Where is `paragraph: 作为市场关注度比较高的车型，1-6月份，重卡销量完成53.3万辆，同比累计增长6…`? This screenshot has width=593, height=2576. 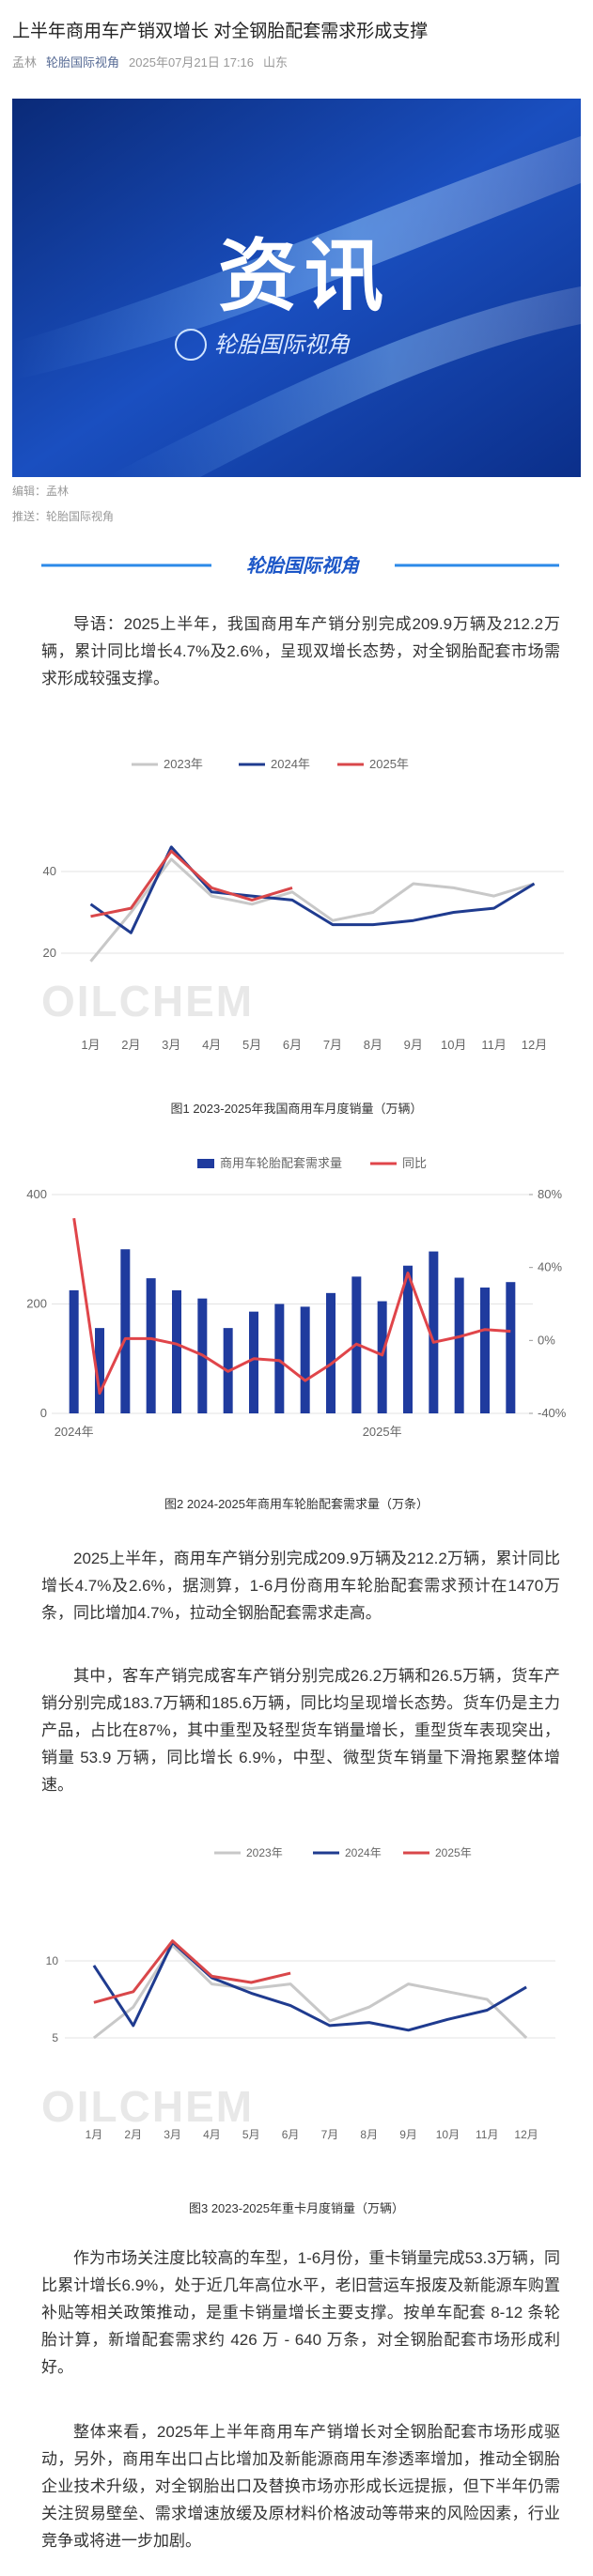
paragraph: 作为市场关注度比较高的车型，1-6月份，重卡销量完成53.3万辆，同比累计增长6… is located at coordinates (301, 2312).